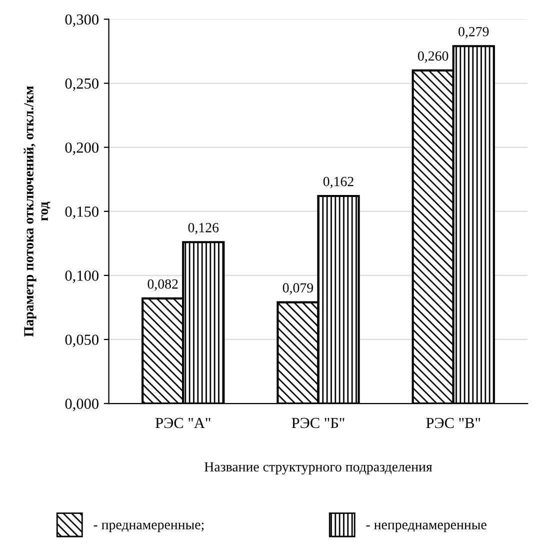  Describe the element at coordinates (81, 20) in the screenshot. I see `y-tick-label: 0,300` at that location.